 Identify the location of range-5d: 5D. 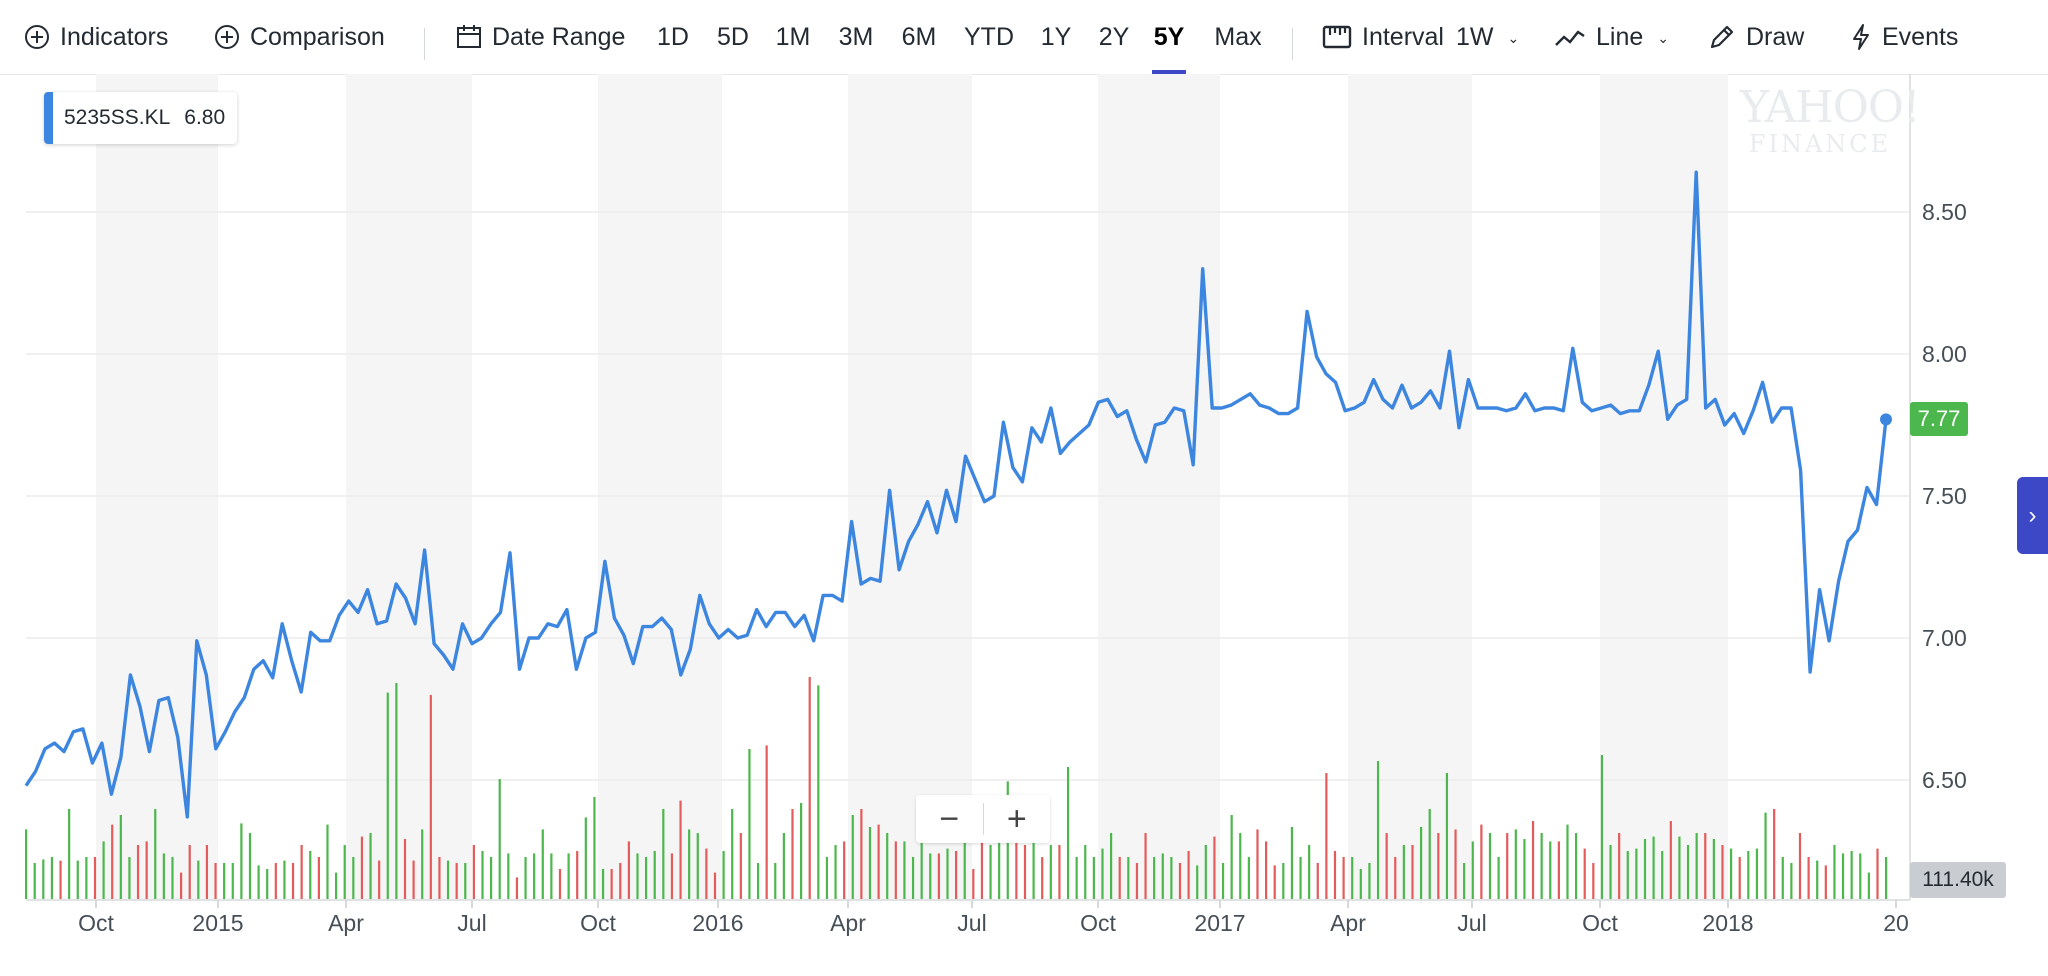
(733, 37).